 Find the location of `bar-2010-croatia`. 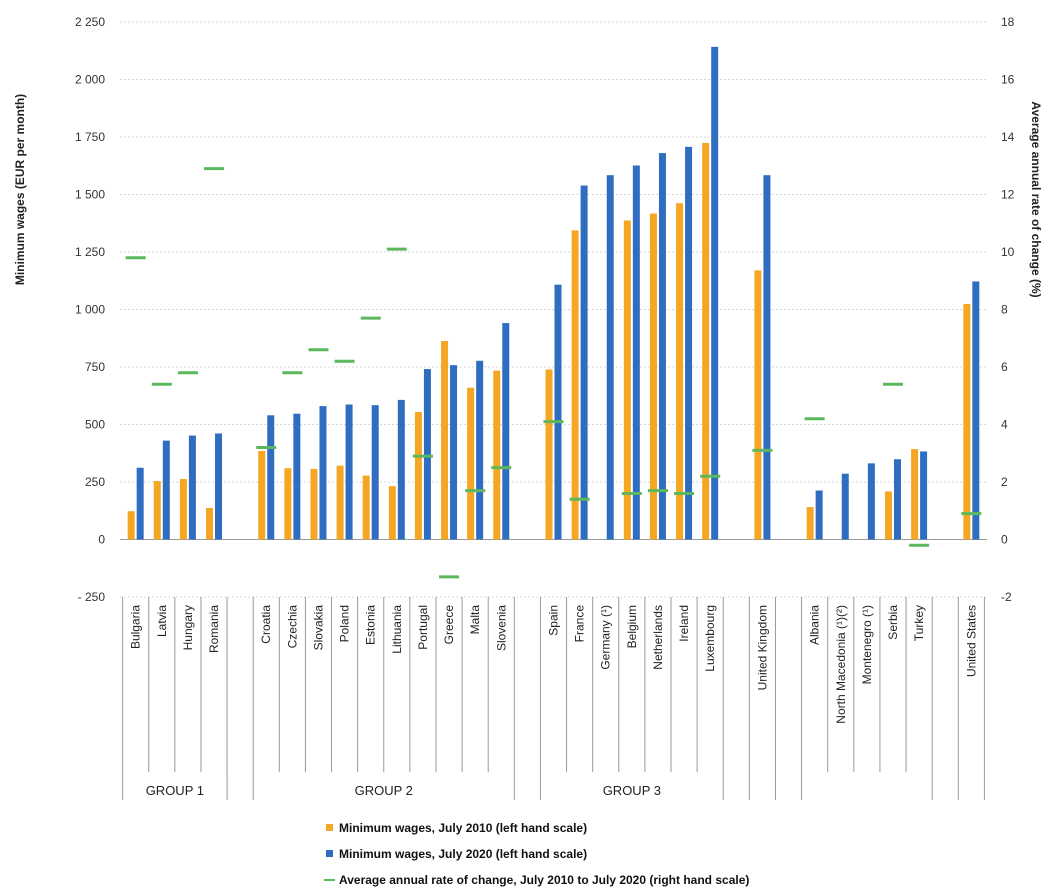

bar-2010-croatia is located at coordinates (262, 495).